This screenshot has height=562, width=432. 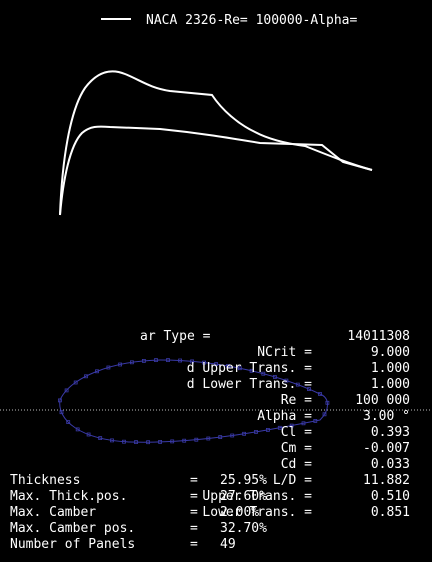 What do you see at coordinates (226, 417) in the screenshot?
I see `param-label: Alpha =` at bounding box center [226, 417].